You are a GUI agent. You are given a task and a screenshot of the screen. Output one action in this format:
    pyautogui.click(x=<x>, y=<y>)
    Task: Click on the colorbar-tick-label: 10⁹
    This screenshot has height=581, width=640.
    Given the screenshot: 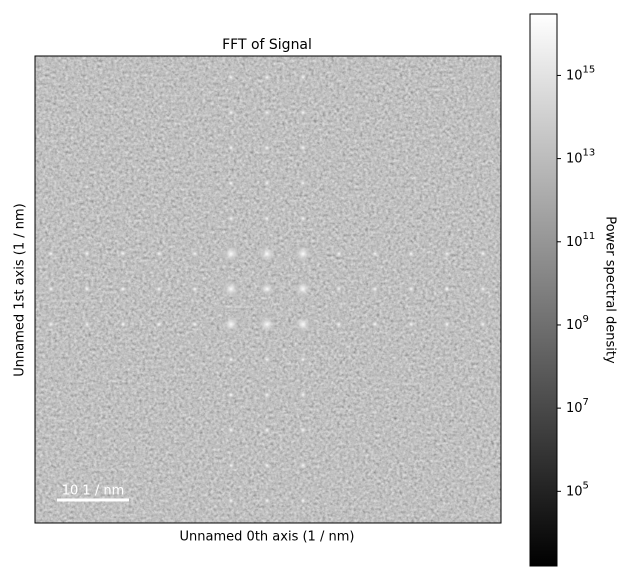 What is the action you would take?
    pyautogui.click(x=577, y=323)
    